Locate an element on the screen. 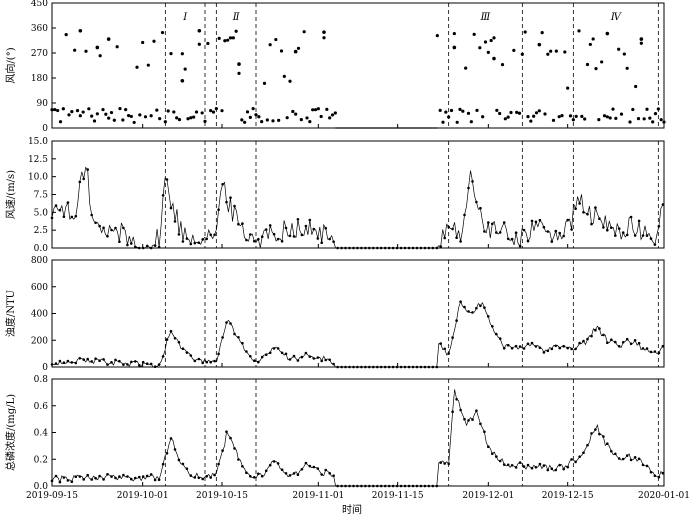 Image resolution: width=700 pixels, height=517 pixels. y-tick-label: 90 is located at coordinates (43, 104).